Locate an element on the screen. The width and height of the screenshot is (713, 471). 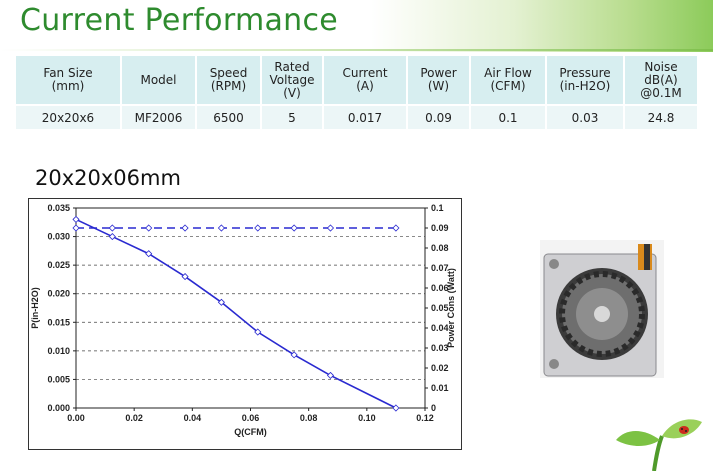
y-right-tick-label: 0.09 is located at coordinates (440, 228).